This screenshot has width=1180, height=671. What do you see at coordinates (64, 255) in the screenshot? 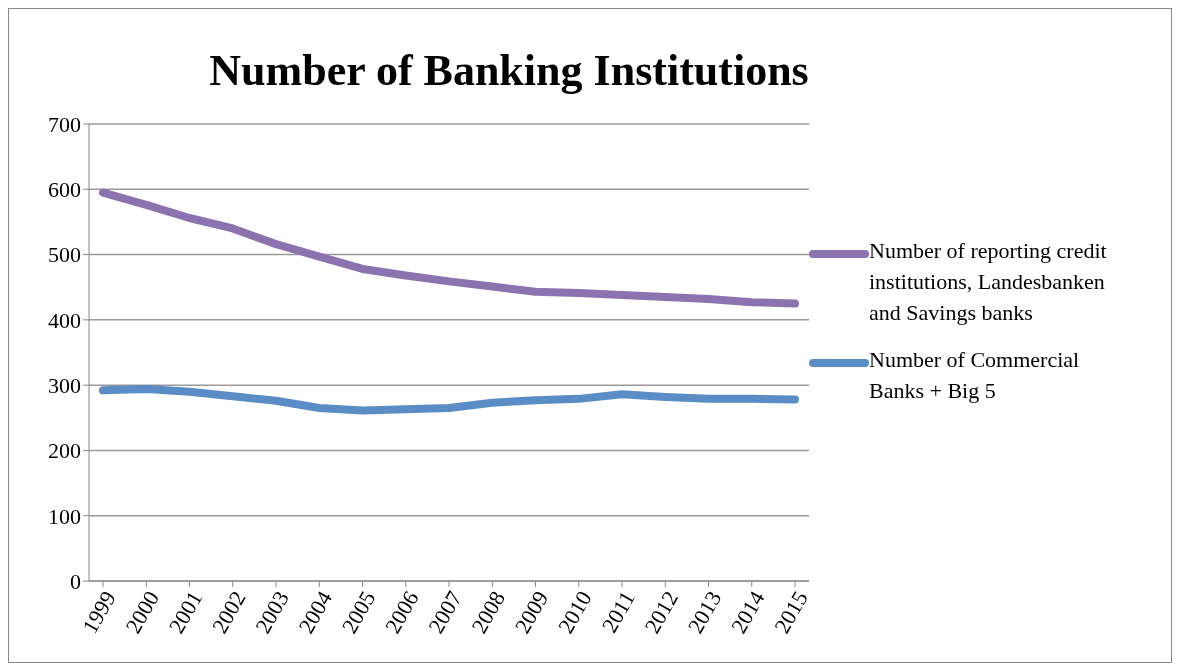
I see `y-tick-label: 500` at bounding box center [64, 255].